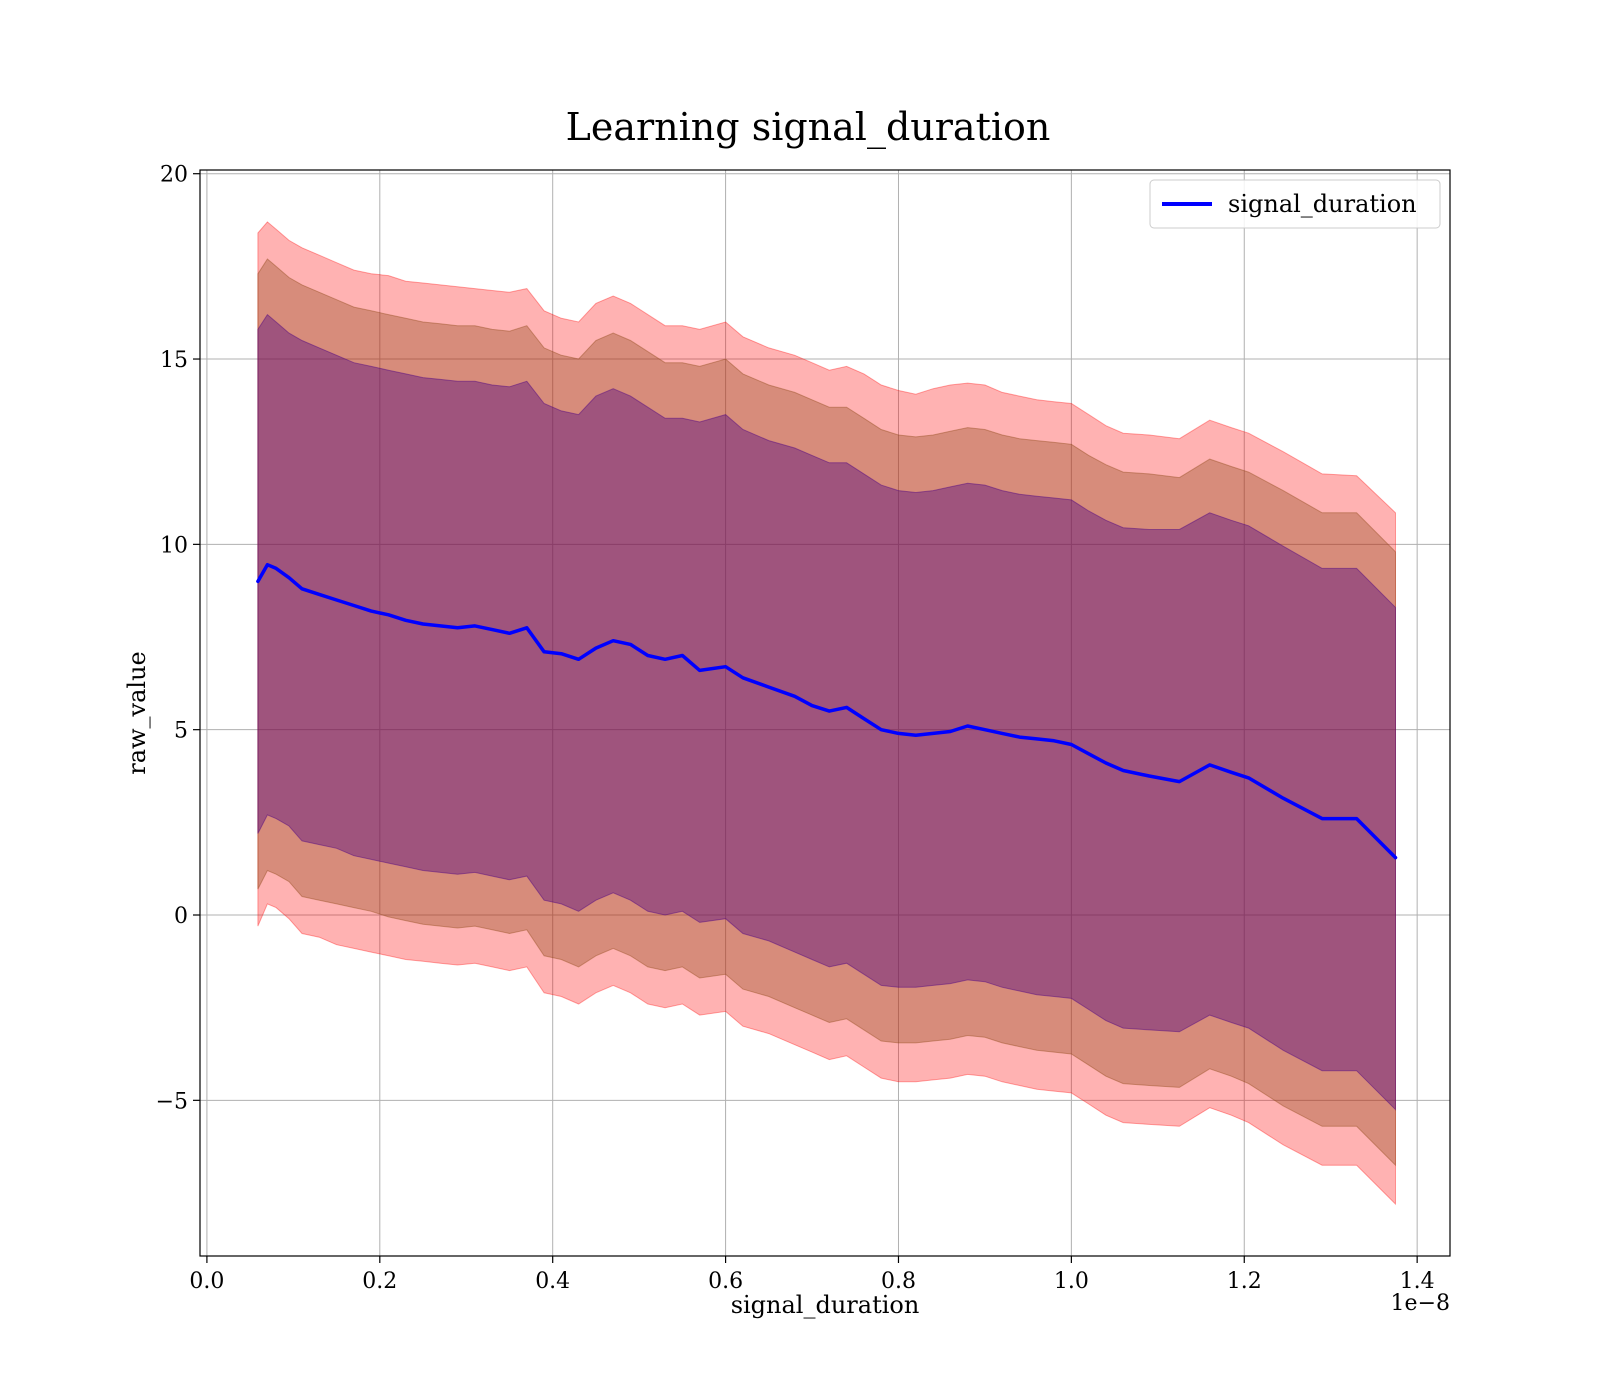 This screenshot has height=1400, width=1600. I want to click on y-tick-label: 15, so click(174, 360).